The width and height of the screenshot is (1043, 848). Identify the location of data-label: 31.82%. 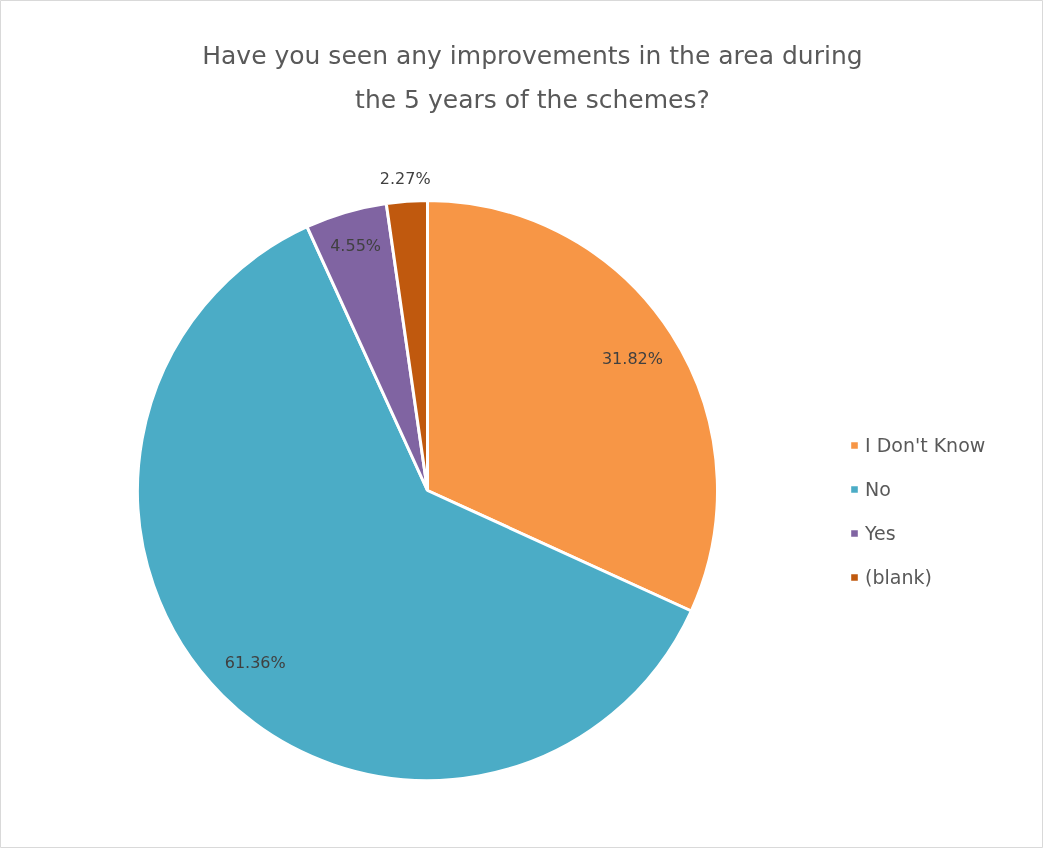
(632, 359).